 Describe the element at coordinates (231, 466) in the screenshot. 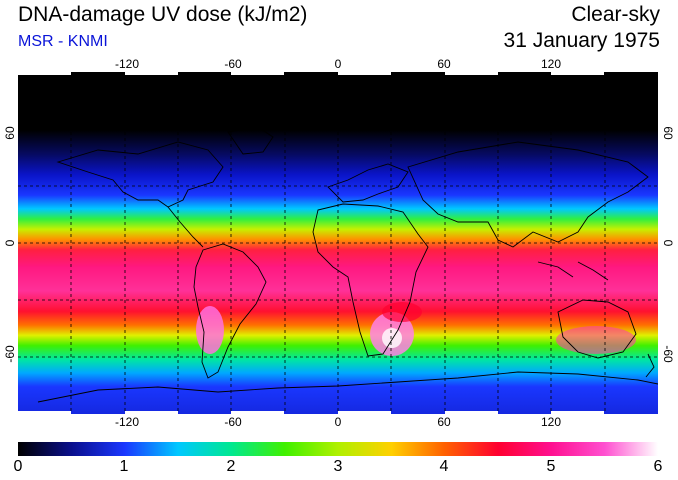

I see `colorbar-label-2: 2` at that location.